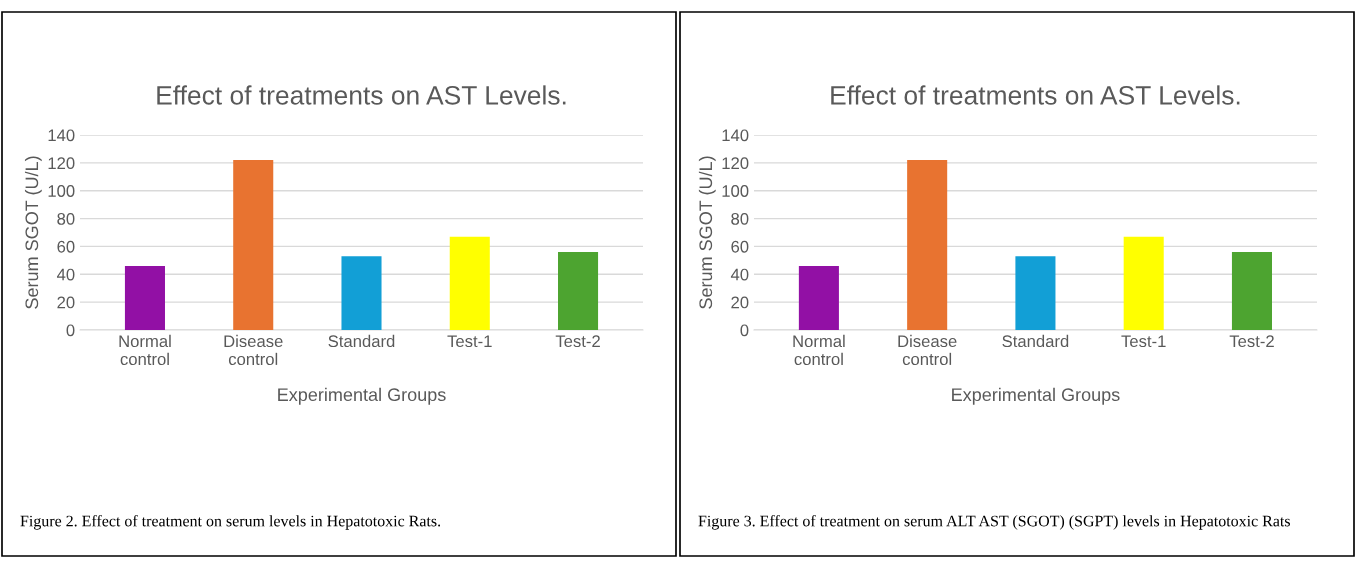 The width and height of the screenshot is (1356, 564). I want to click on caption: Figure 2. Effect of treatment on serum levels in Hepatotoxic Rats., so click(230, 522).